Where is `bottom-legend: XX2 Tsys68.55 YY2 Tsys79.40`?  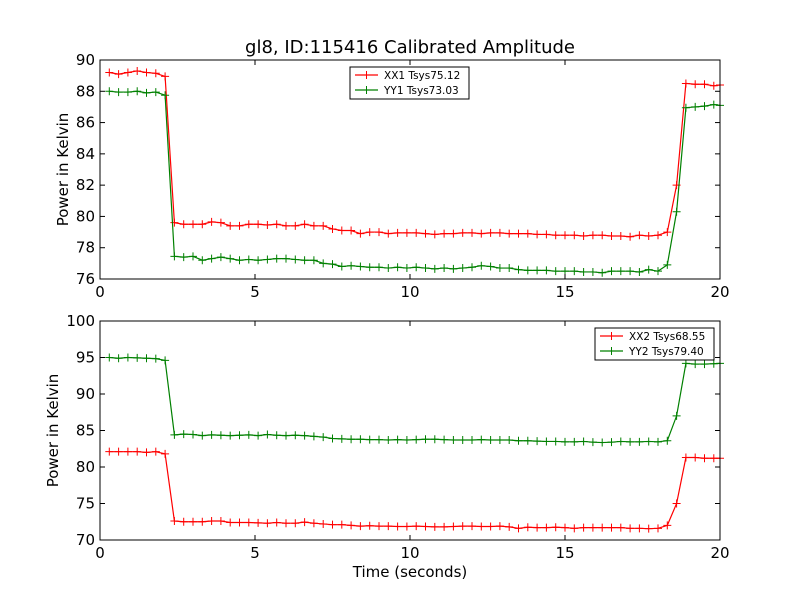 bottom-legend: XX2 Tsys68.55 YY2 Tsys79.40 is located at coordinates (654, 344).